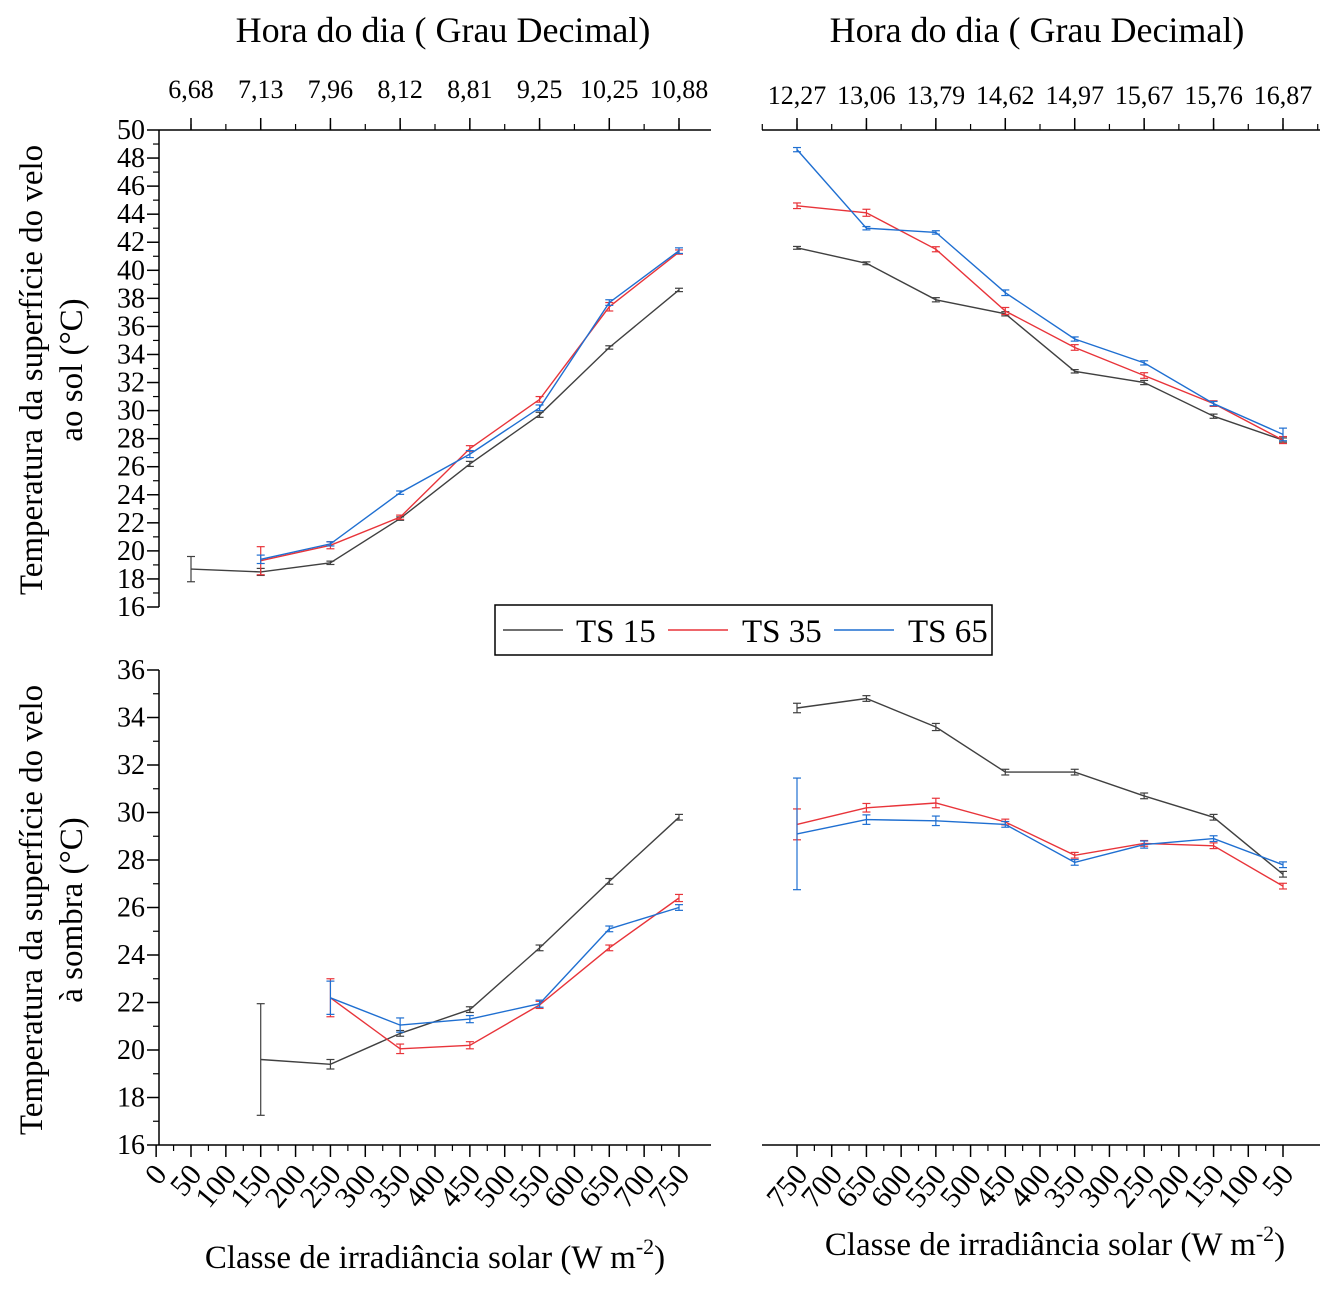 This screenshot has width=1330, height=1291. Describe the element at coordinates (1283, 95) in the screenshot. I see `hour-tick-label: 16,87` at that location.